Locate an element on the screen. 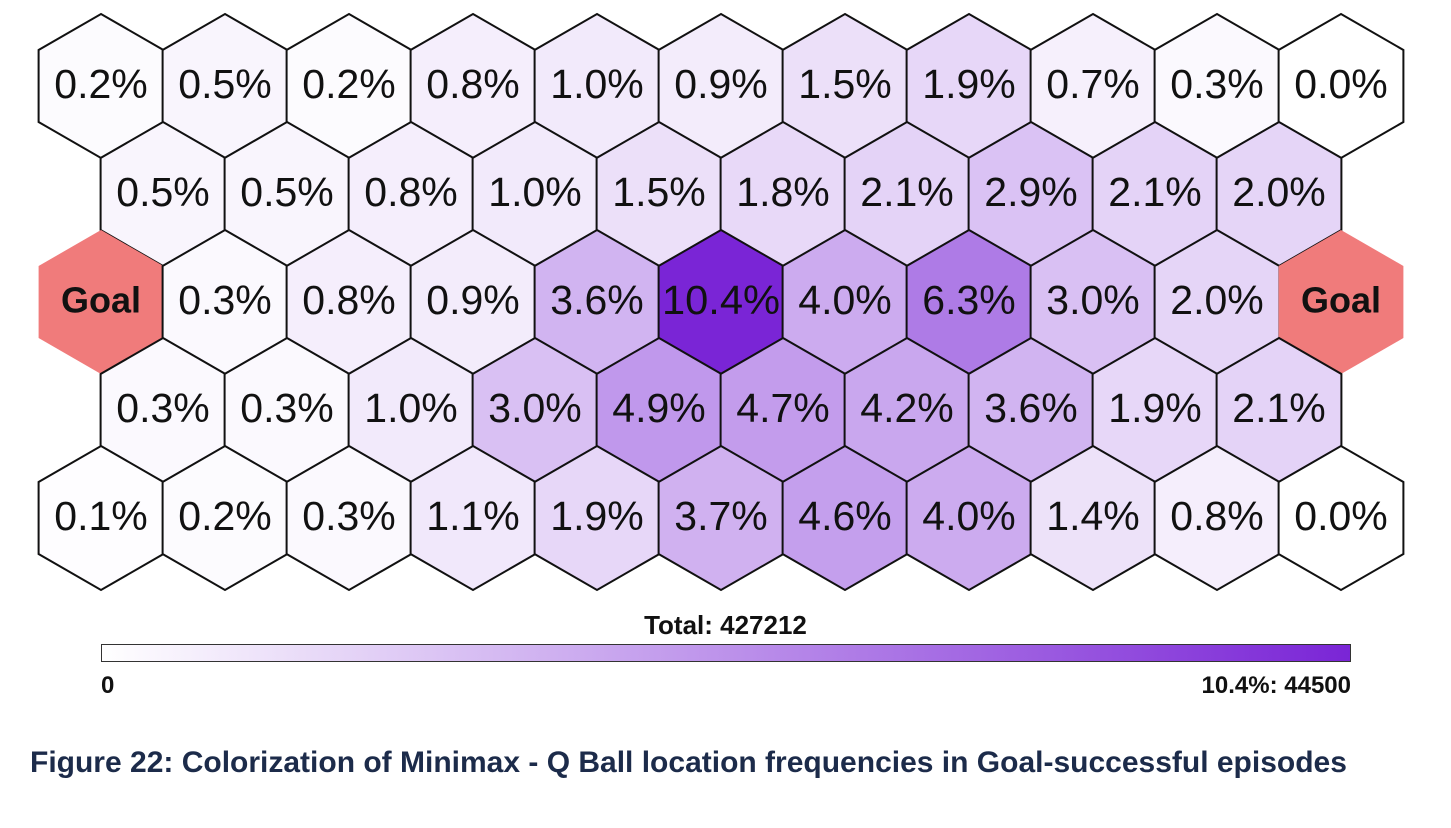 The height and width of the screenshot is (828, 1451). cell-value-label: 1.1% is located at coordinates (472, 516).